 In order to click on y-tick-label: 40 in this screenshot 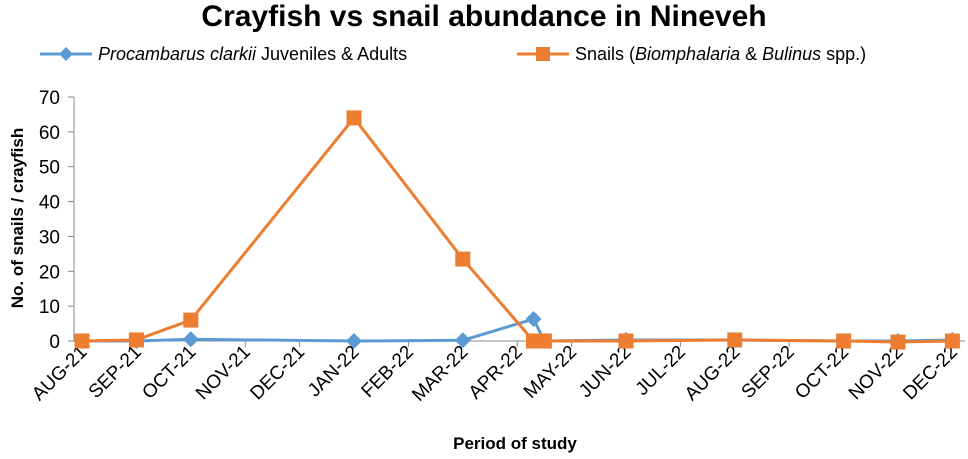, I will do `click(49, 203)`.